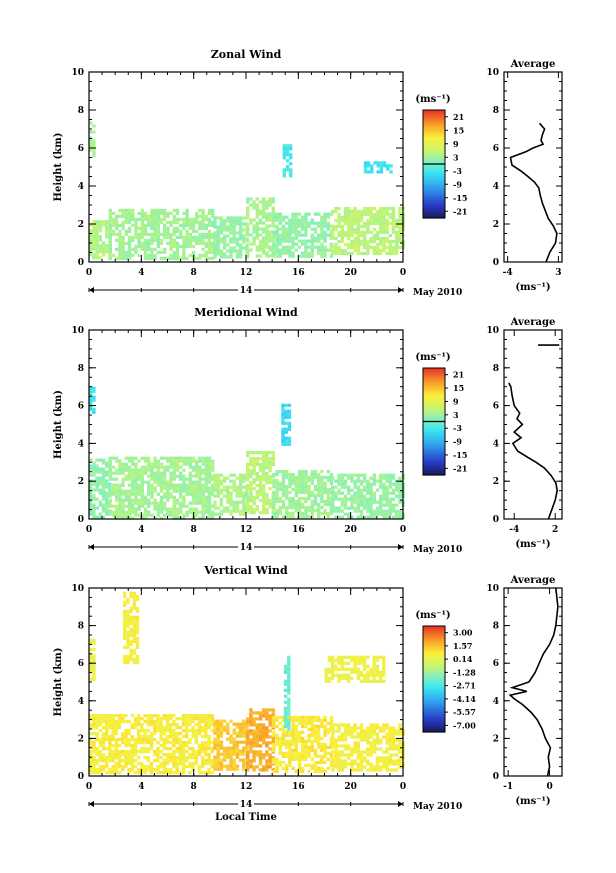  I want to click on day-bar-arrow-right, so click(400, 804).